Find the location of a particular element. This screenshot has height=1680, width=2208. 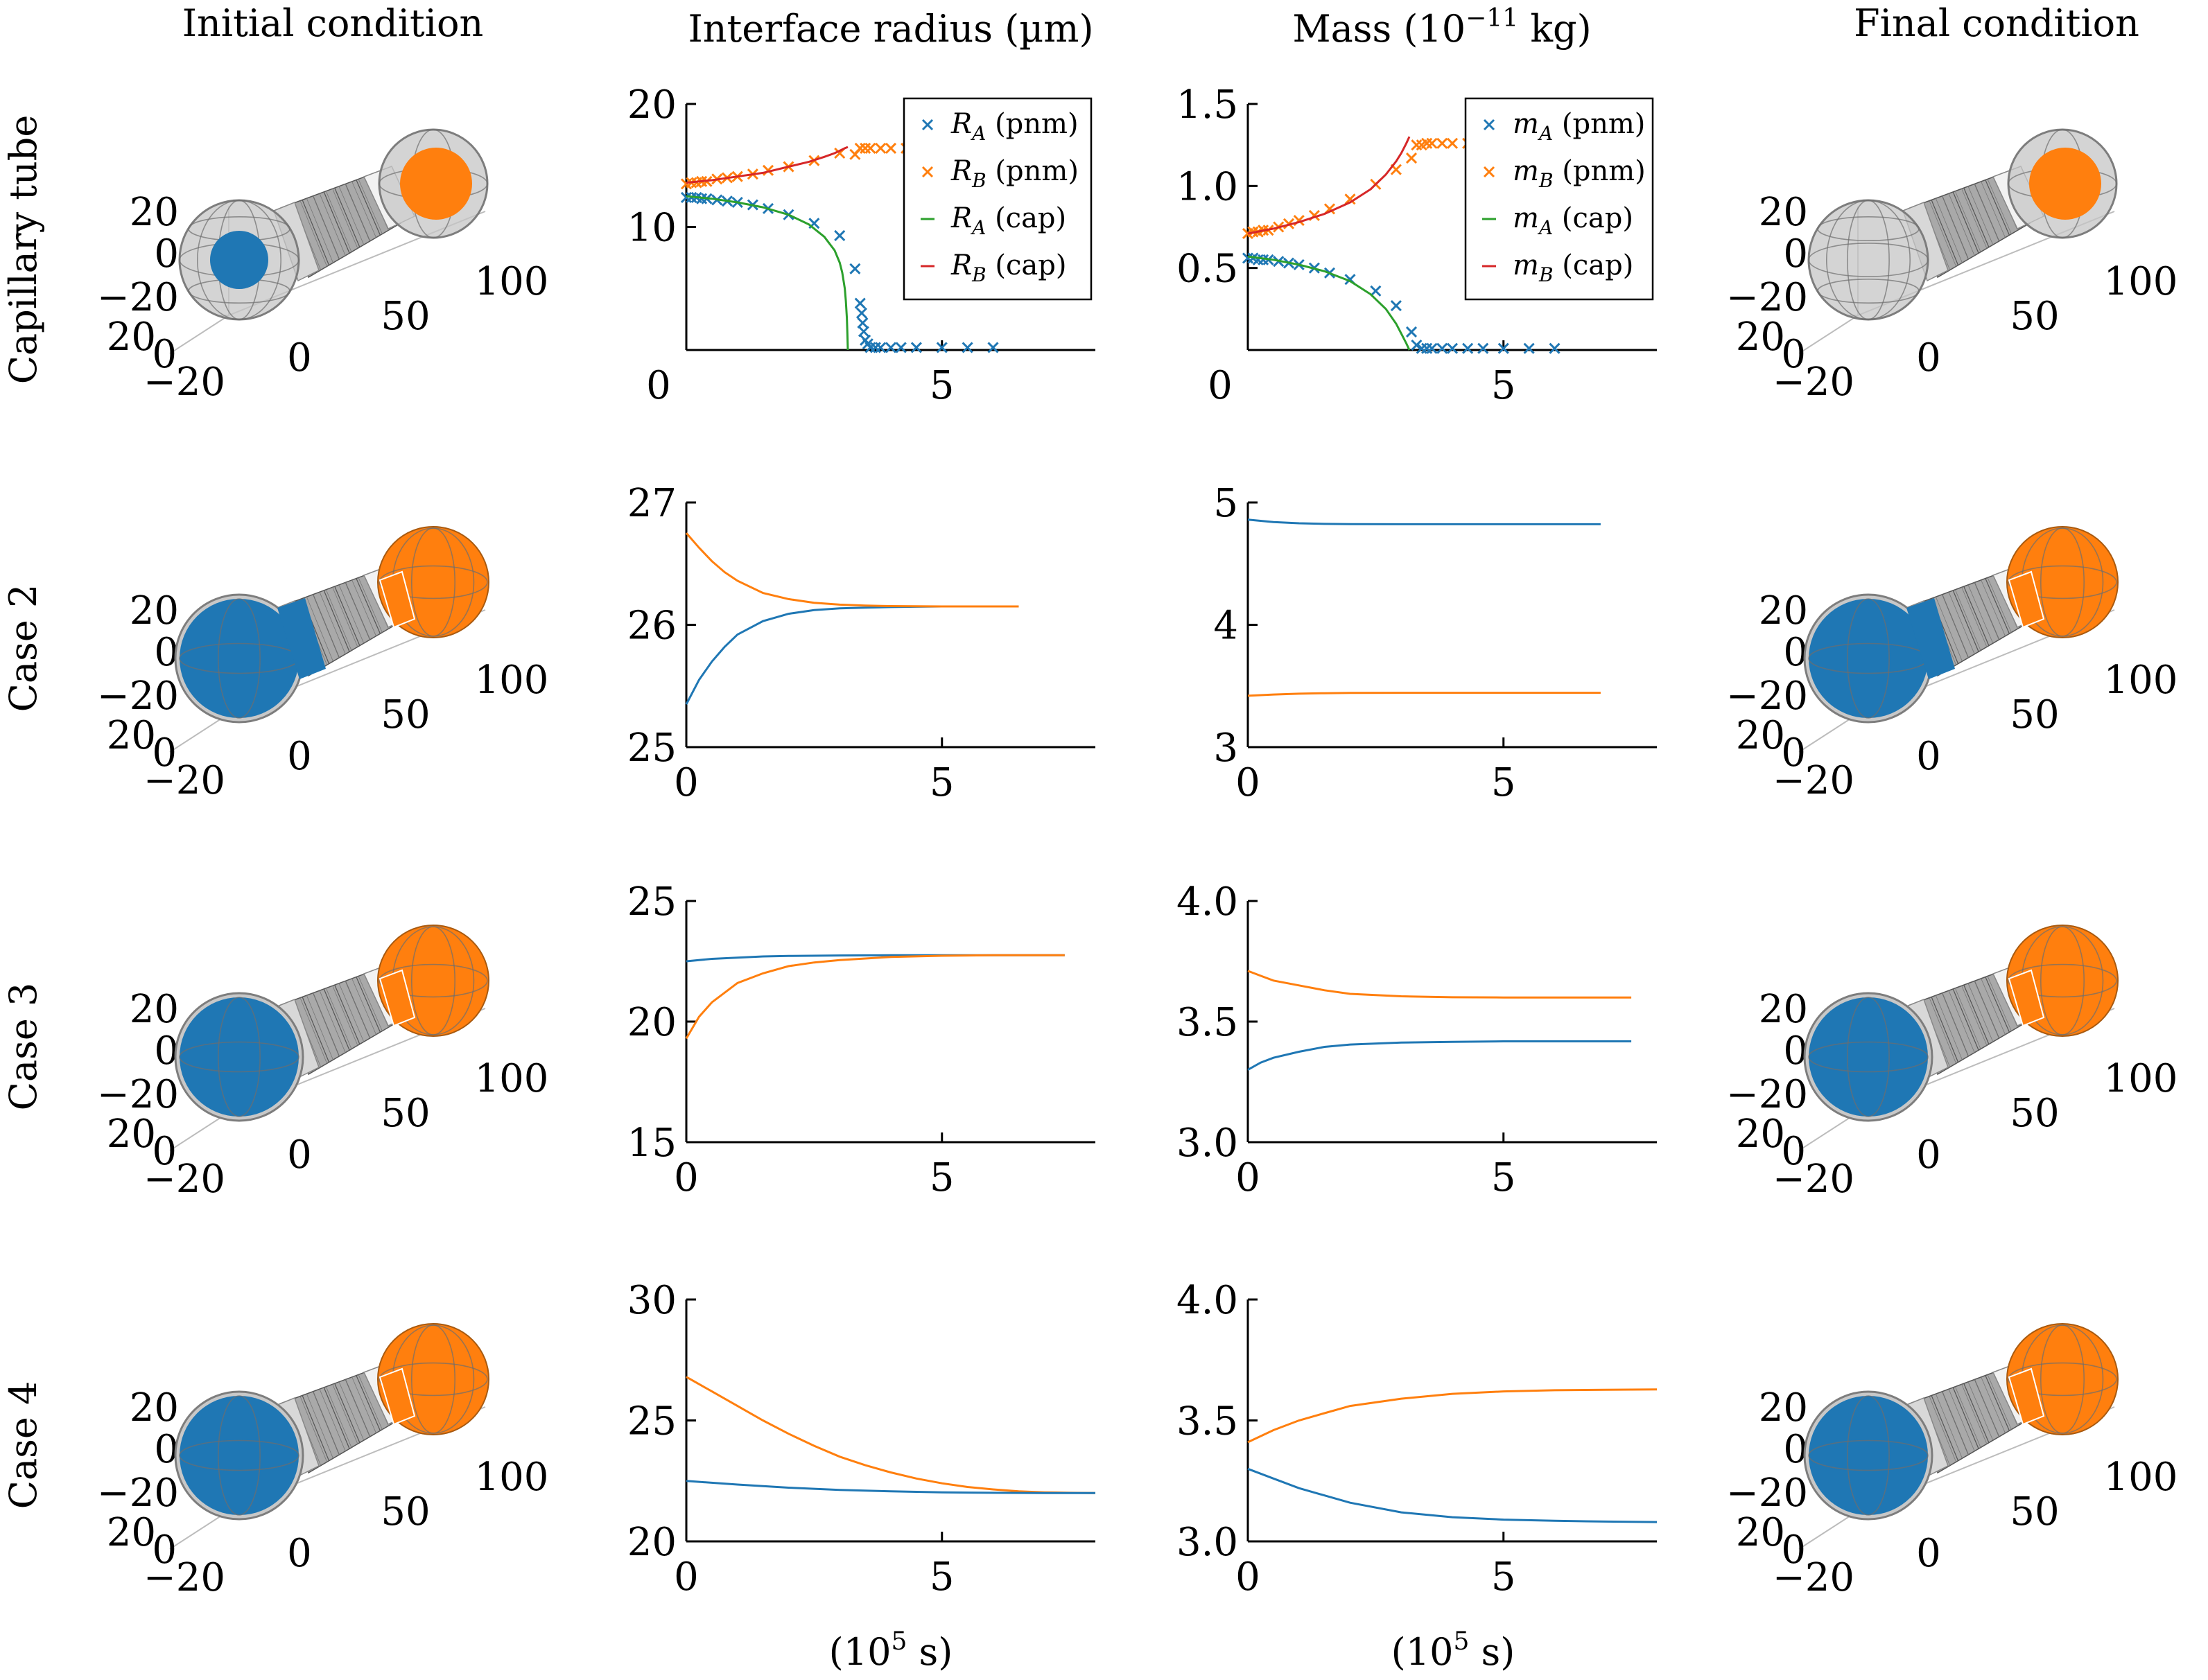

series-red-line is located at coordinates (1329, 185).